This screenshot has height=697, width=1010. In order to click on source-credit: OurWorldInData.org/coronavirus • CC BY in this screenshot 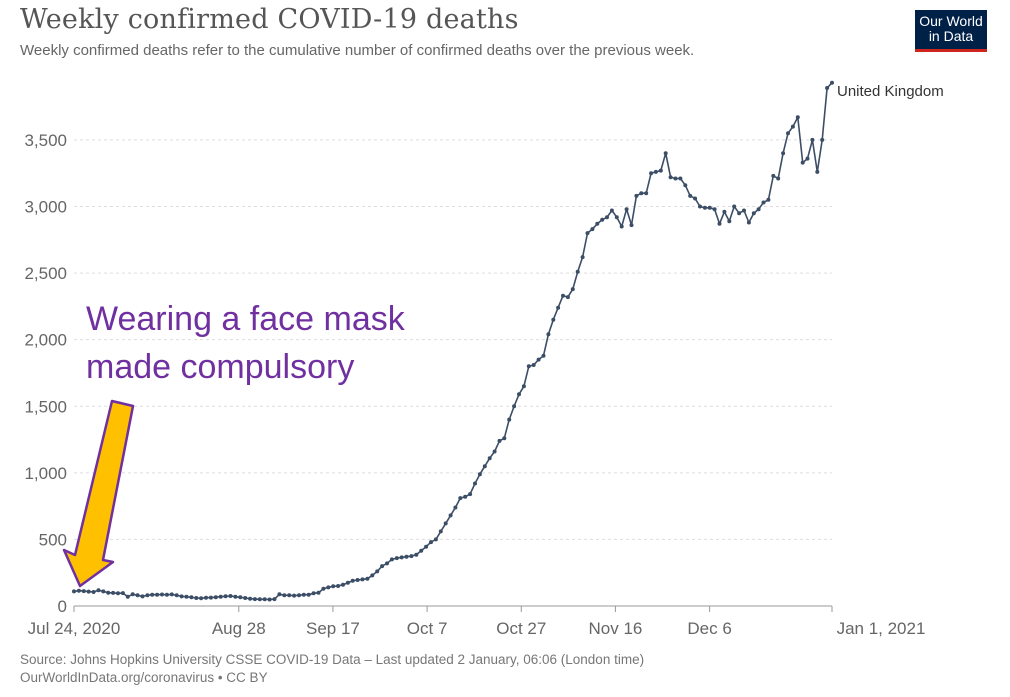, I will do `click(144, 677)`.